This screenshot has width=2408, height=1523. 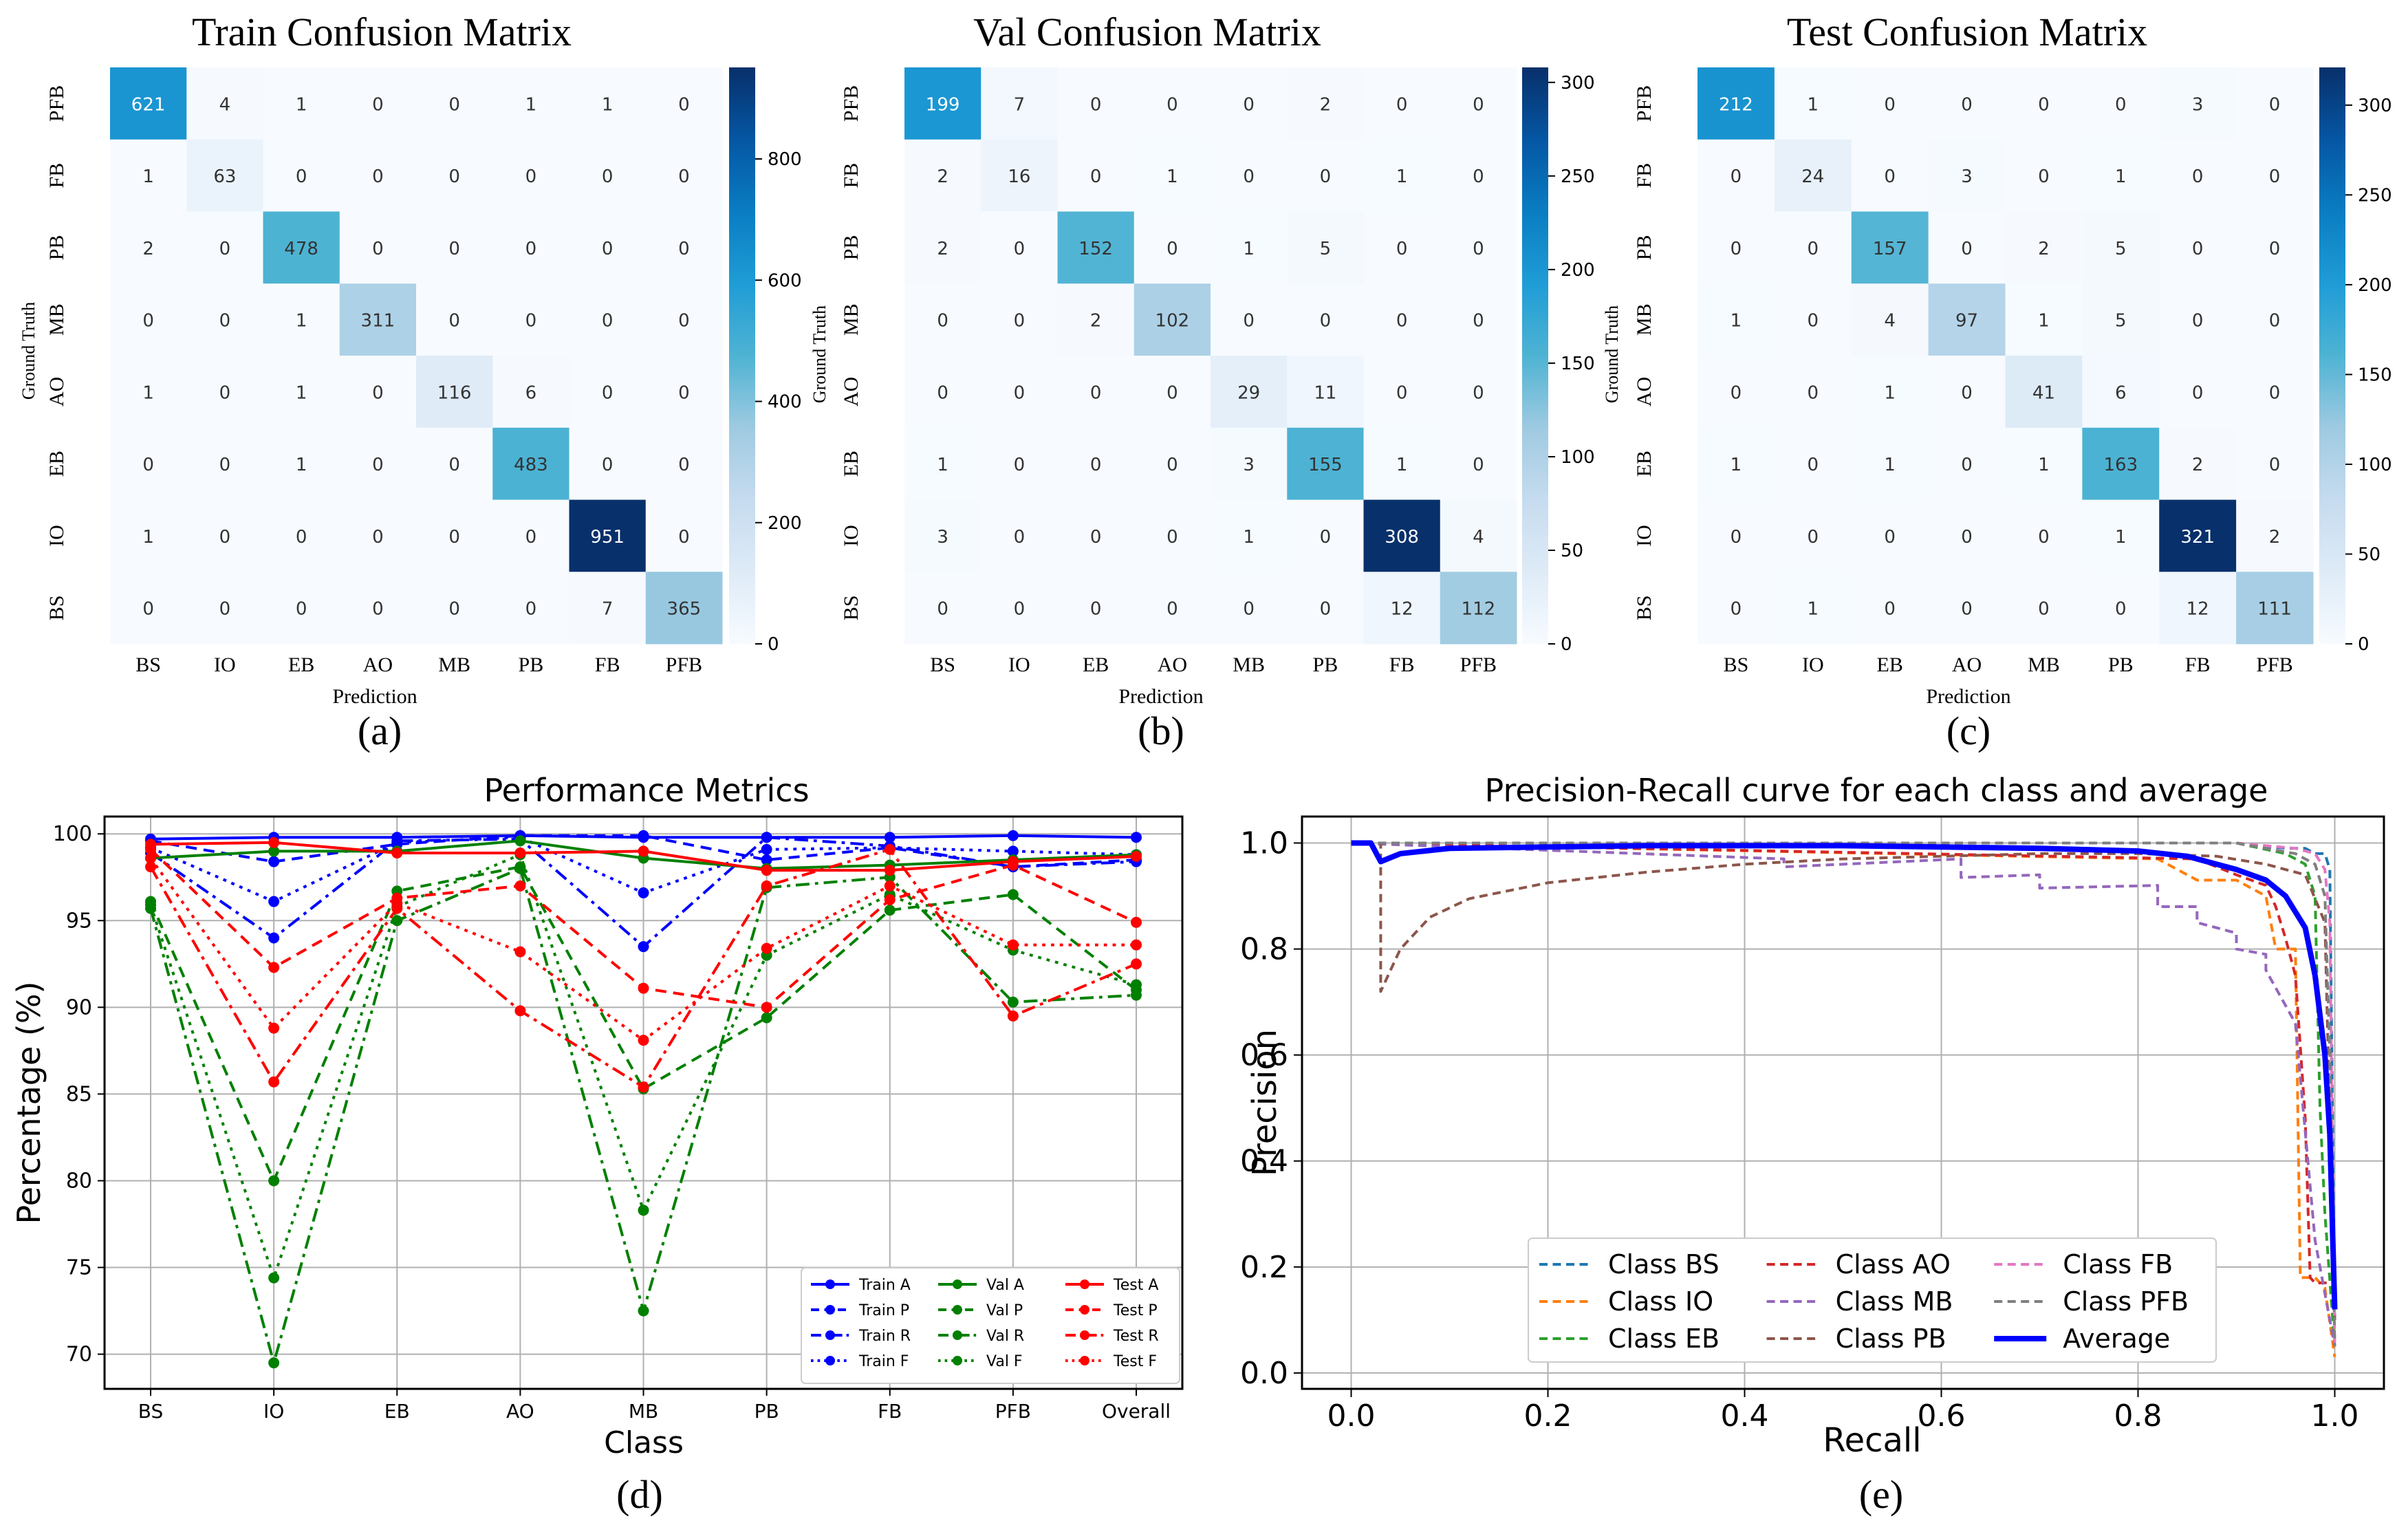 What do you see at coordinates (1265, 1102) in the screenshot?
I see `panel-e-ylabel: Precision` at bounding box center [1265, 1102].